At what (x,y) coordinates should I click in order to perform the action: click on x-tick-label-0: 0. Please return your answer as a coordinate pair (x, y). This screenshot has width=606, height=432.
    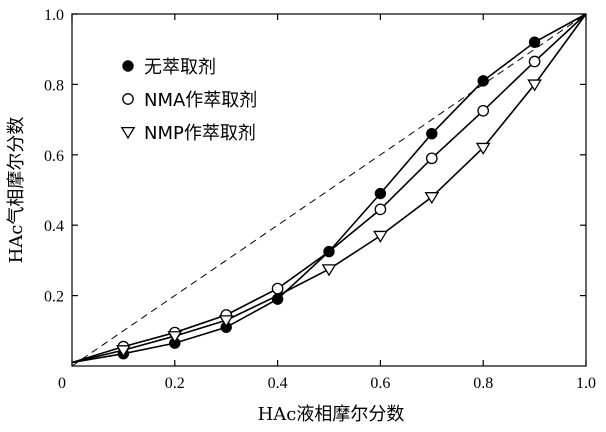
    Looking at the image, I should click on (62, 383).